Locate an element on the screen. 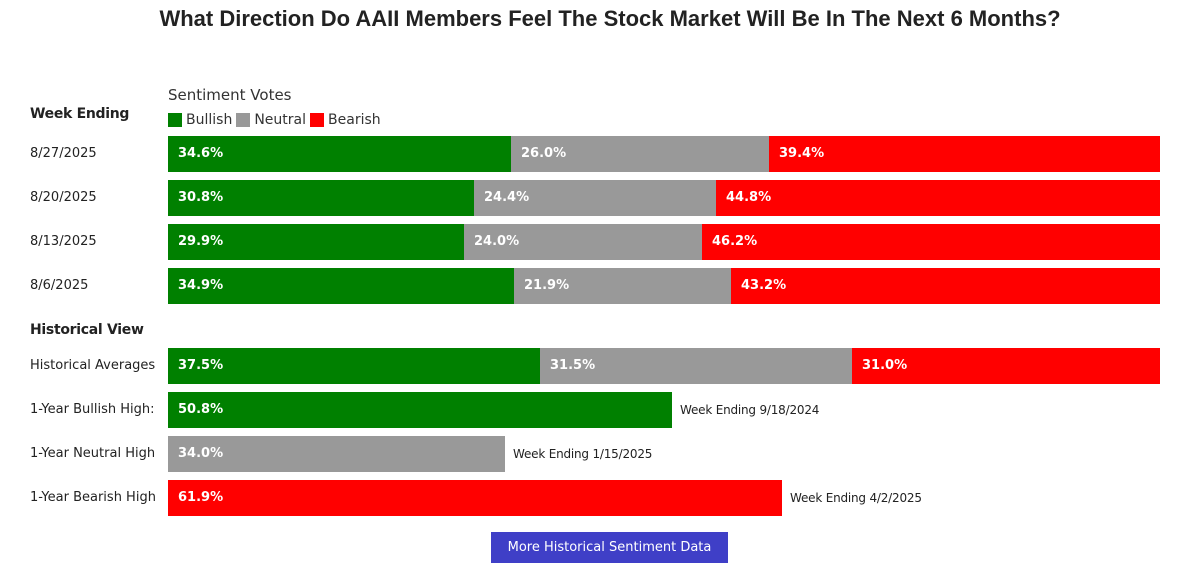 The width and height of the screenshot is (1200, 588). historical-view-heading: Historical View is located at coordinates (87, 330).